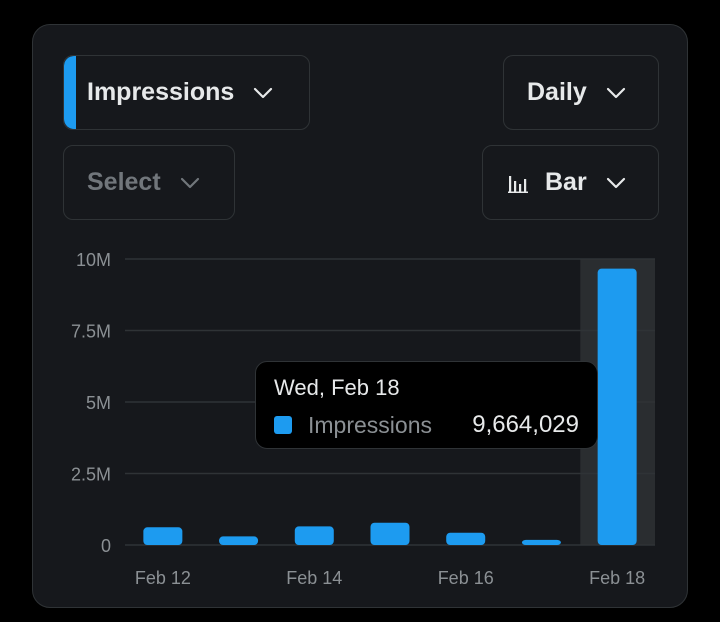  What do you see at coordinates (525, 424) in the screenshot?
I see `tooltip-value: 9,664,029` at bounding box center [525, 424].